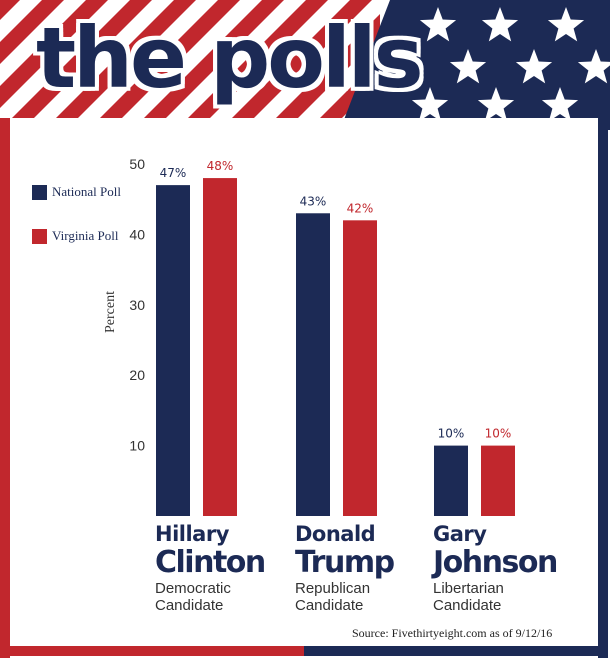  Describe the element at coordinates (5, 388) in the screenshot. I see `frame-left-border` at that location.